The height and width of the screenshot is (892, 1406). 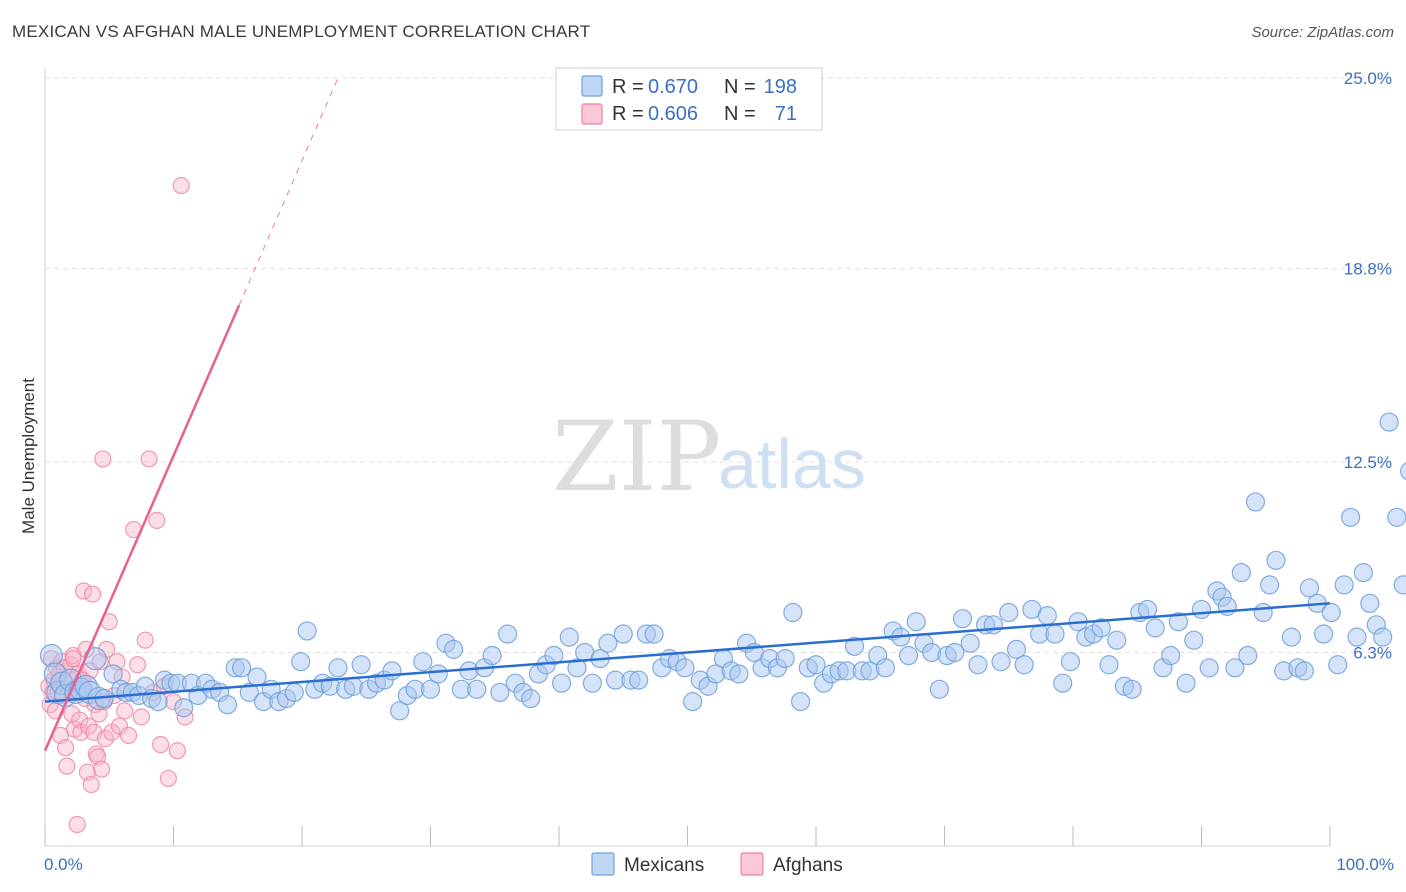 What do you see at coordinates (786, 114) in the screenshot?
I see `legend-n-value-afghans: 71` at bounding box center [786, 114].